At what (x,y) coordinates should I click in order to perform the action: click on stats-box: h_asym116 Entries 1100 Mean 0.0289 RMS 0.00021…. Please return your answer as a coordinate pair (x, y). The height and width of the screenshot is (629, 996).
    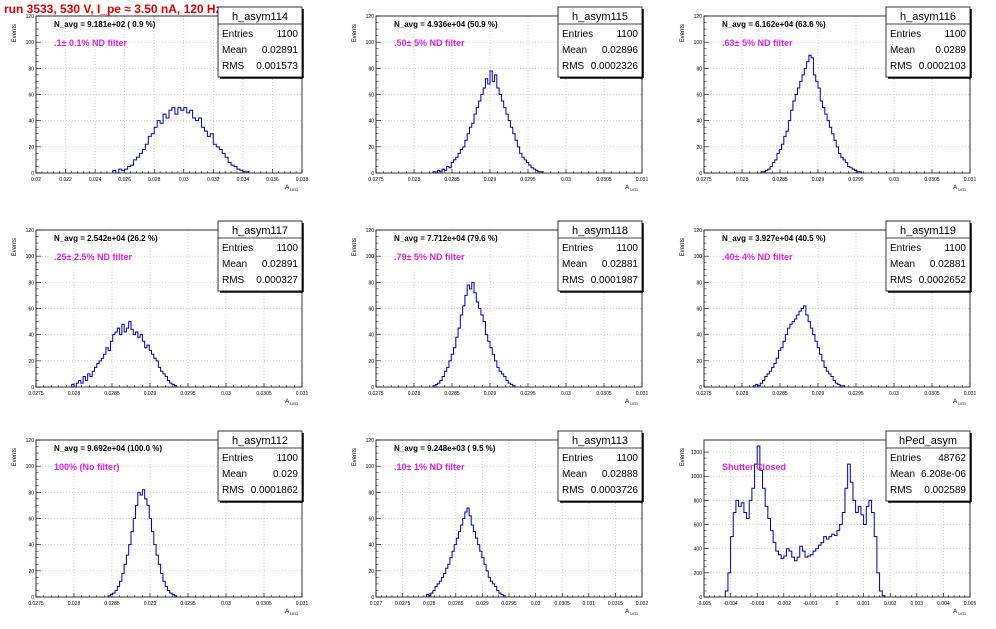
    Looking at the image, I should click on (928, 42).